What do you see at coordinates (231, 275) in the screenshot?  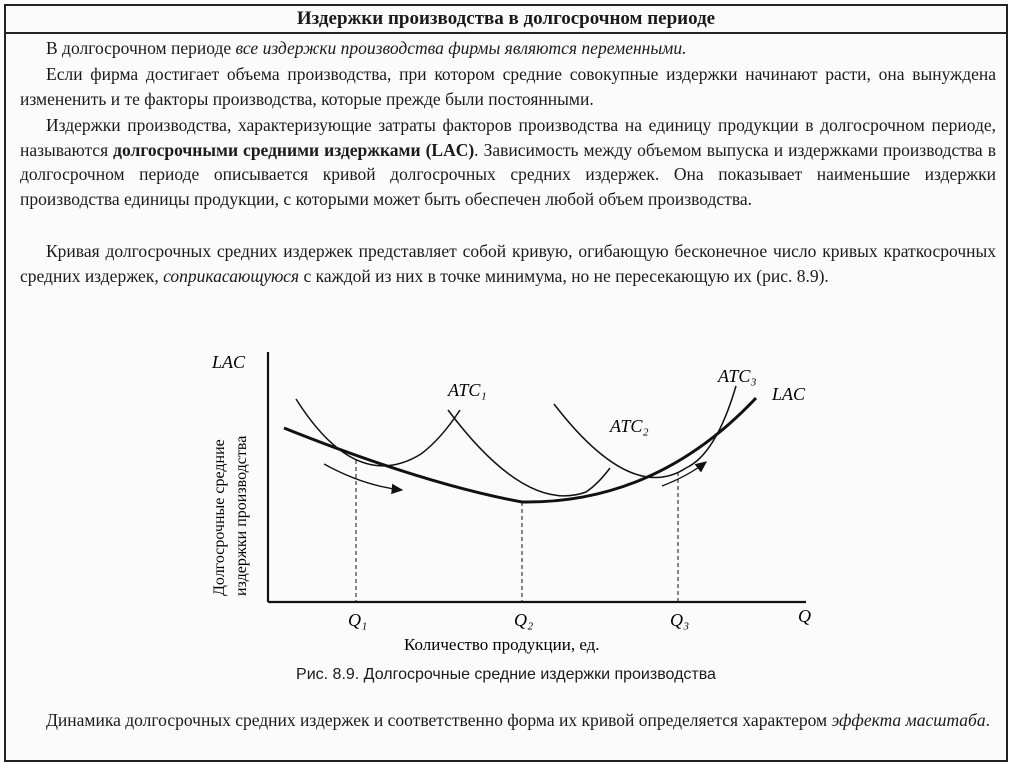 I see `p4-italic: соприкасающуюся` at bounding box center [231, 275].